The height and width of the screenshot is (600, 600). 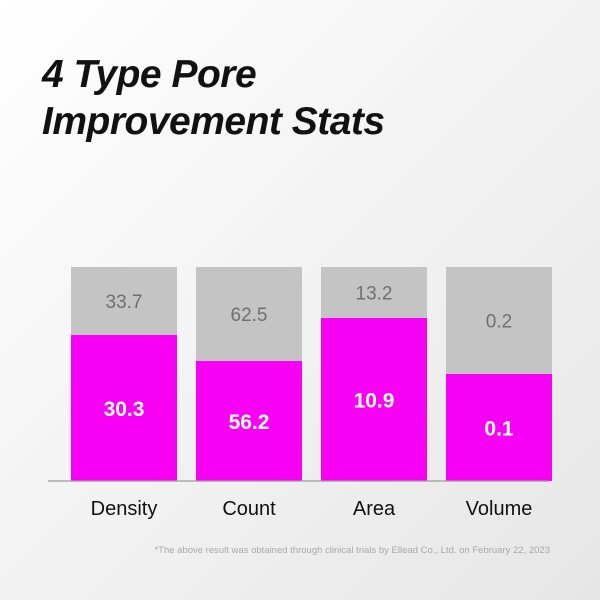 I want to click on category-label-volume: Volume, so click(x=499, y=509).